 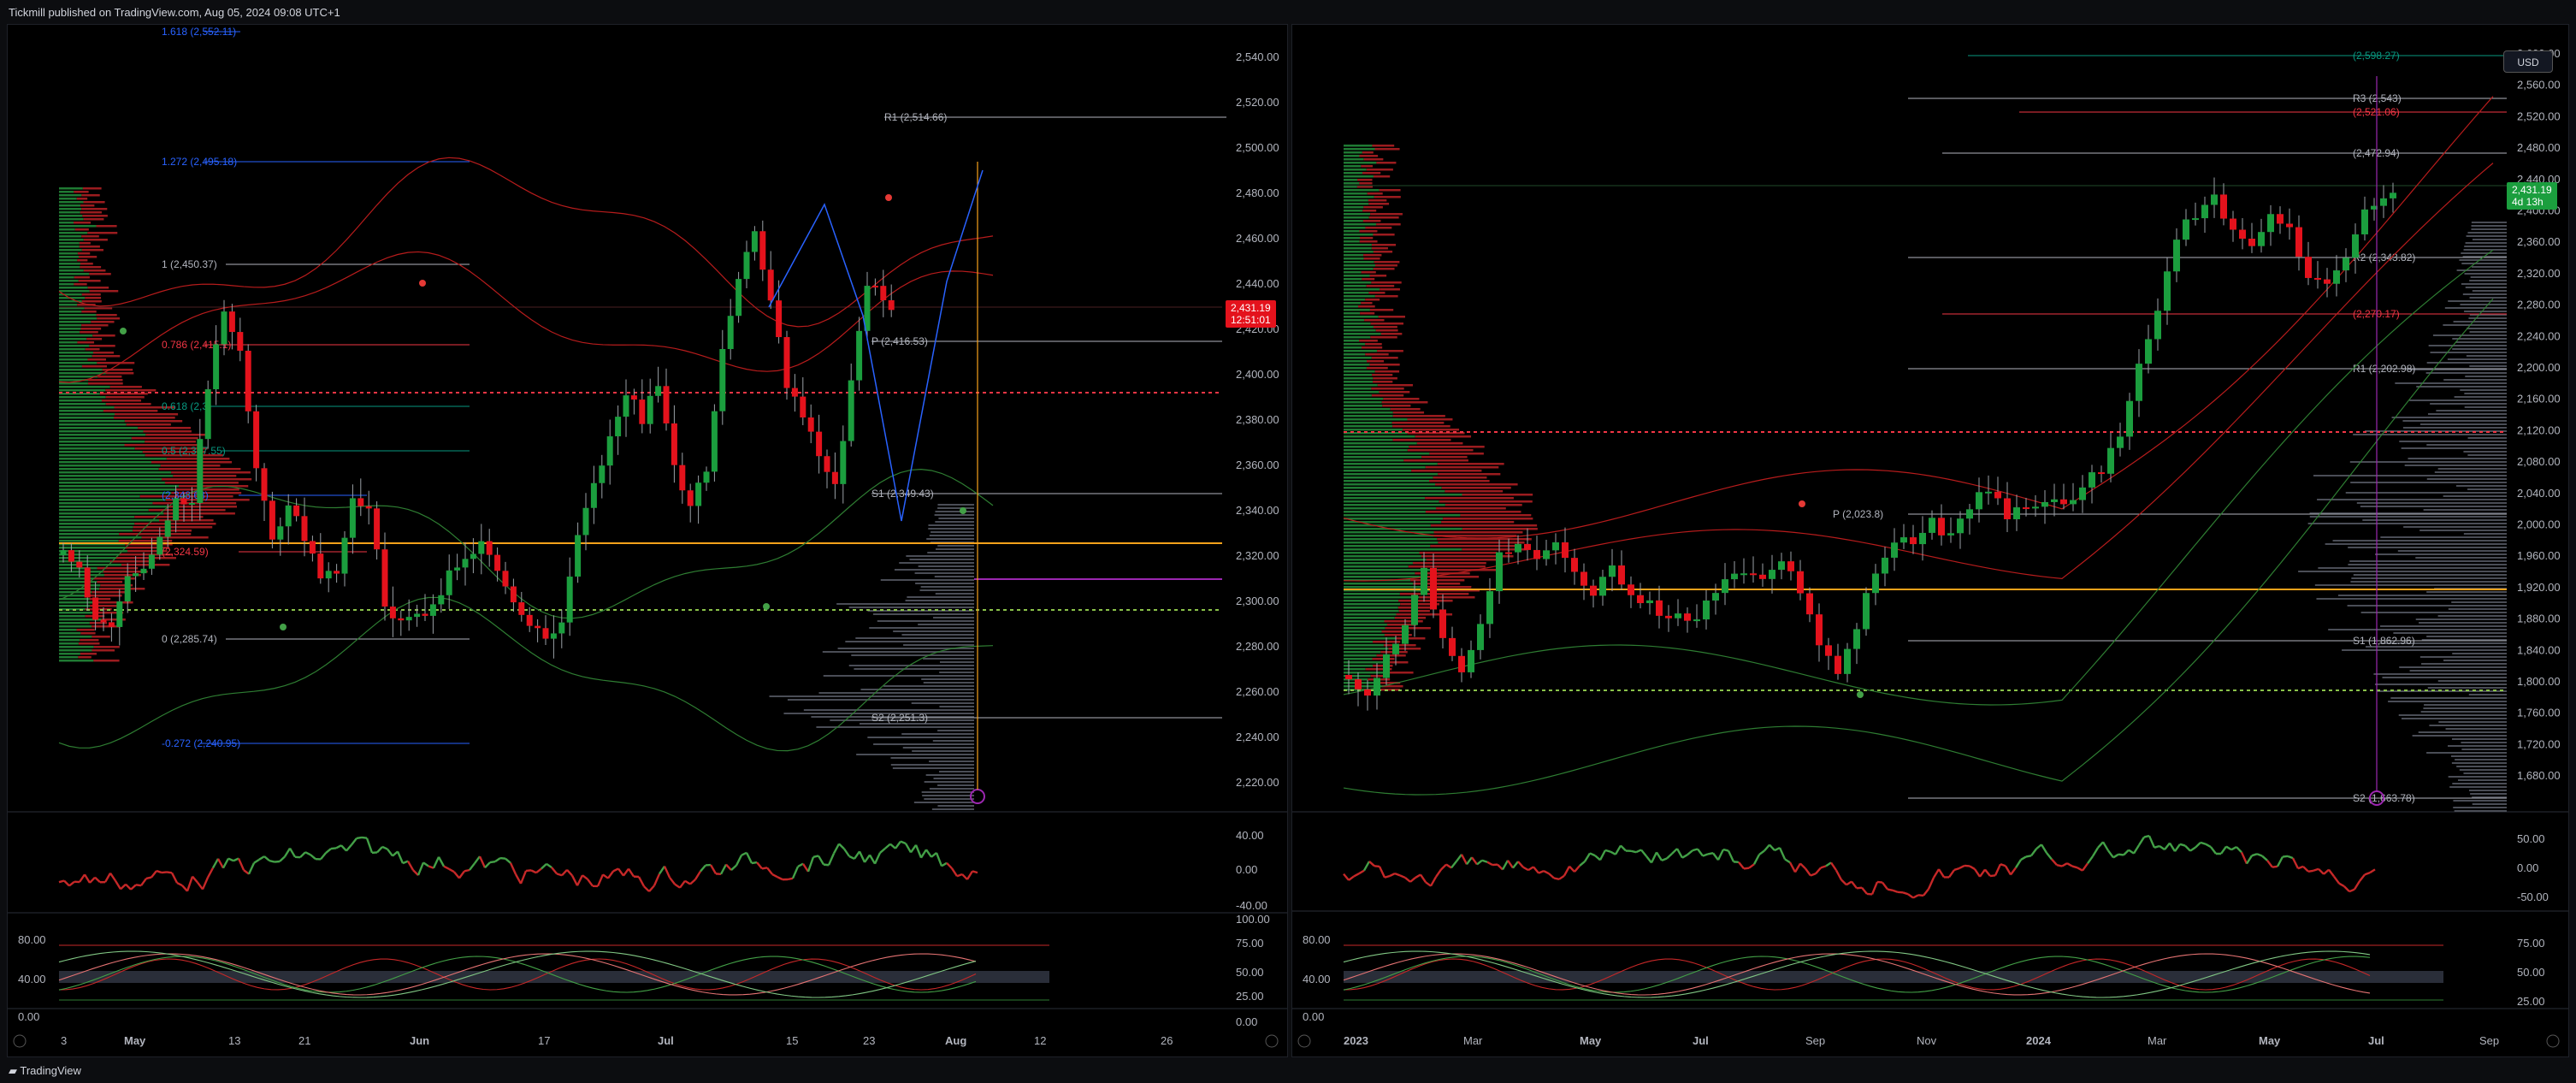 What do you see at coordinates (916, 117) in the screenshot?
I see `left-level-label: R1 (2,514.66)` at bounding box center [916, 117].